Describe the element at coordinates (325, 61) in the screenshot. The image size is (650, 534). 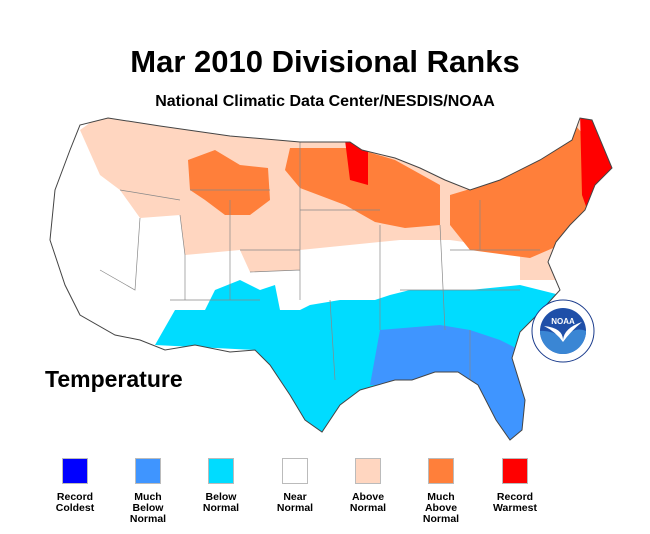
I see `map-title: Mar 2010 Divisional Ranks` at that location.